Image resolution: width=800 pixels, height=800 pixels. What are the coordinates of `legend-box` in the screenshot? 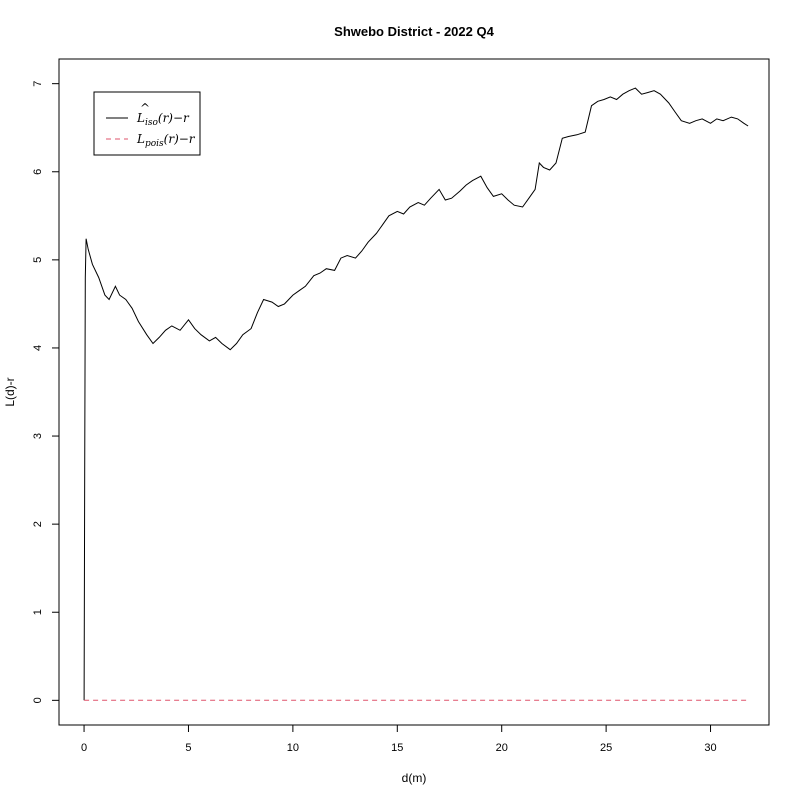 It's located at (147, 123).